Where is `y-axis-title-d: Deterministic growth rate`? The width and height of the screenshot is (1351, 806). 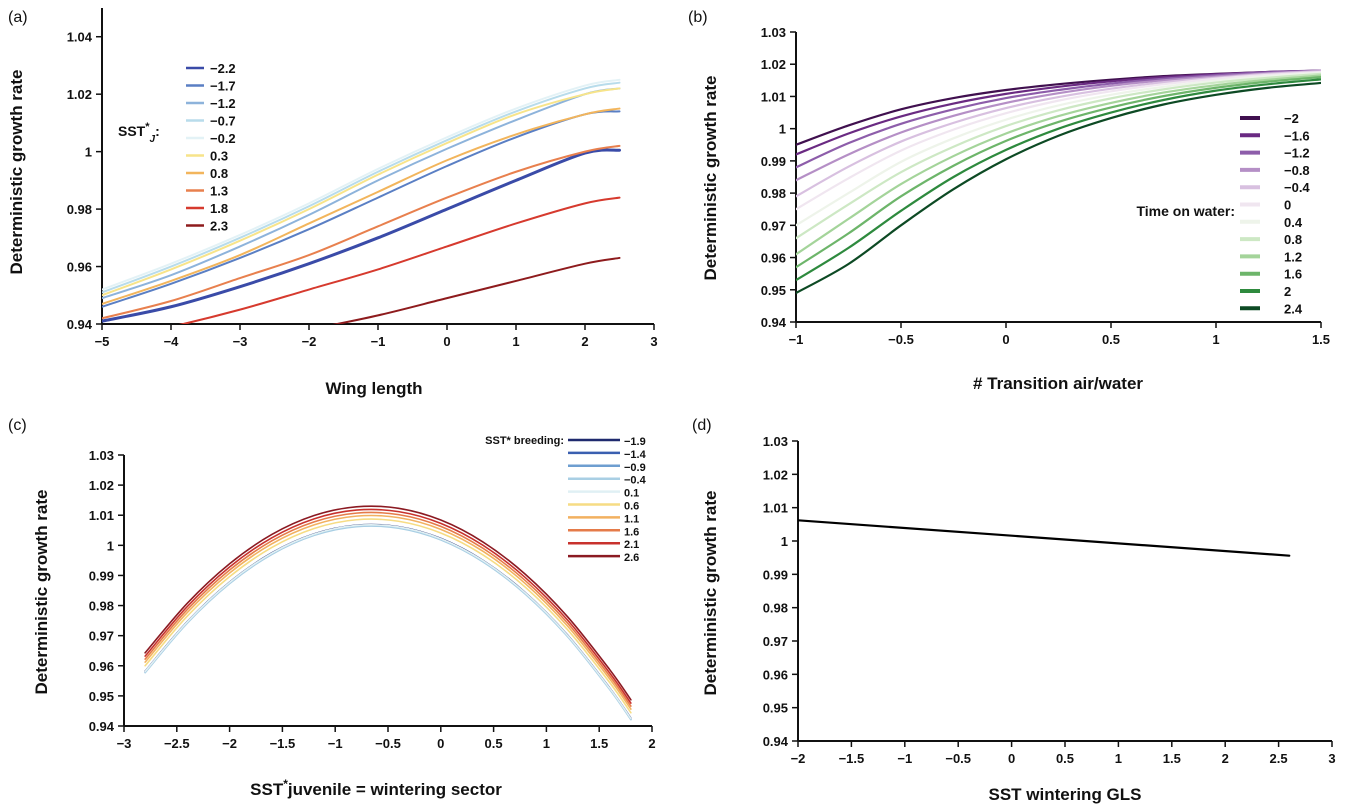 y-axis-title-d: Deterministic growth rate is located at coordinates (710, 593).